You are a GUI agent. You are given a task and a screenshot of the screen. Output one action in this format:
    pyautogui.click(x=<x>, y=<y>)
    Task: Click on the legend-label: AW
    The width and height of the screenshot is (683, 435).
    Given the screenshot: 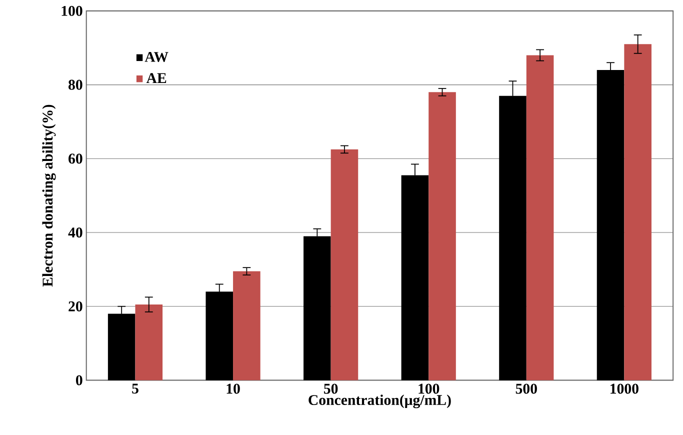 What is the action you would take?
    pyautogui.click(x=156, y=57)
    